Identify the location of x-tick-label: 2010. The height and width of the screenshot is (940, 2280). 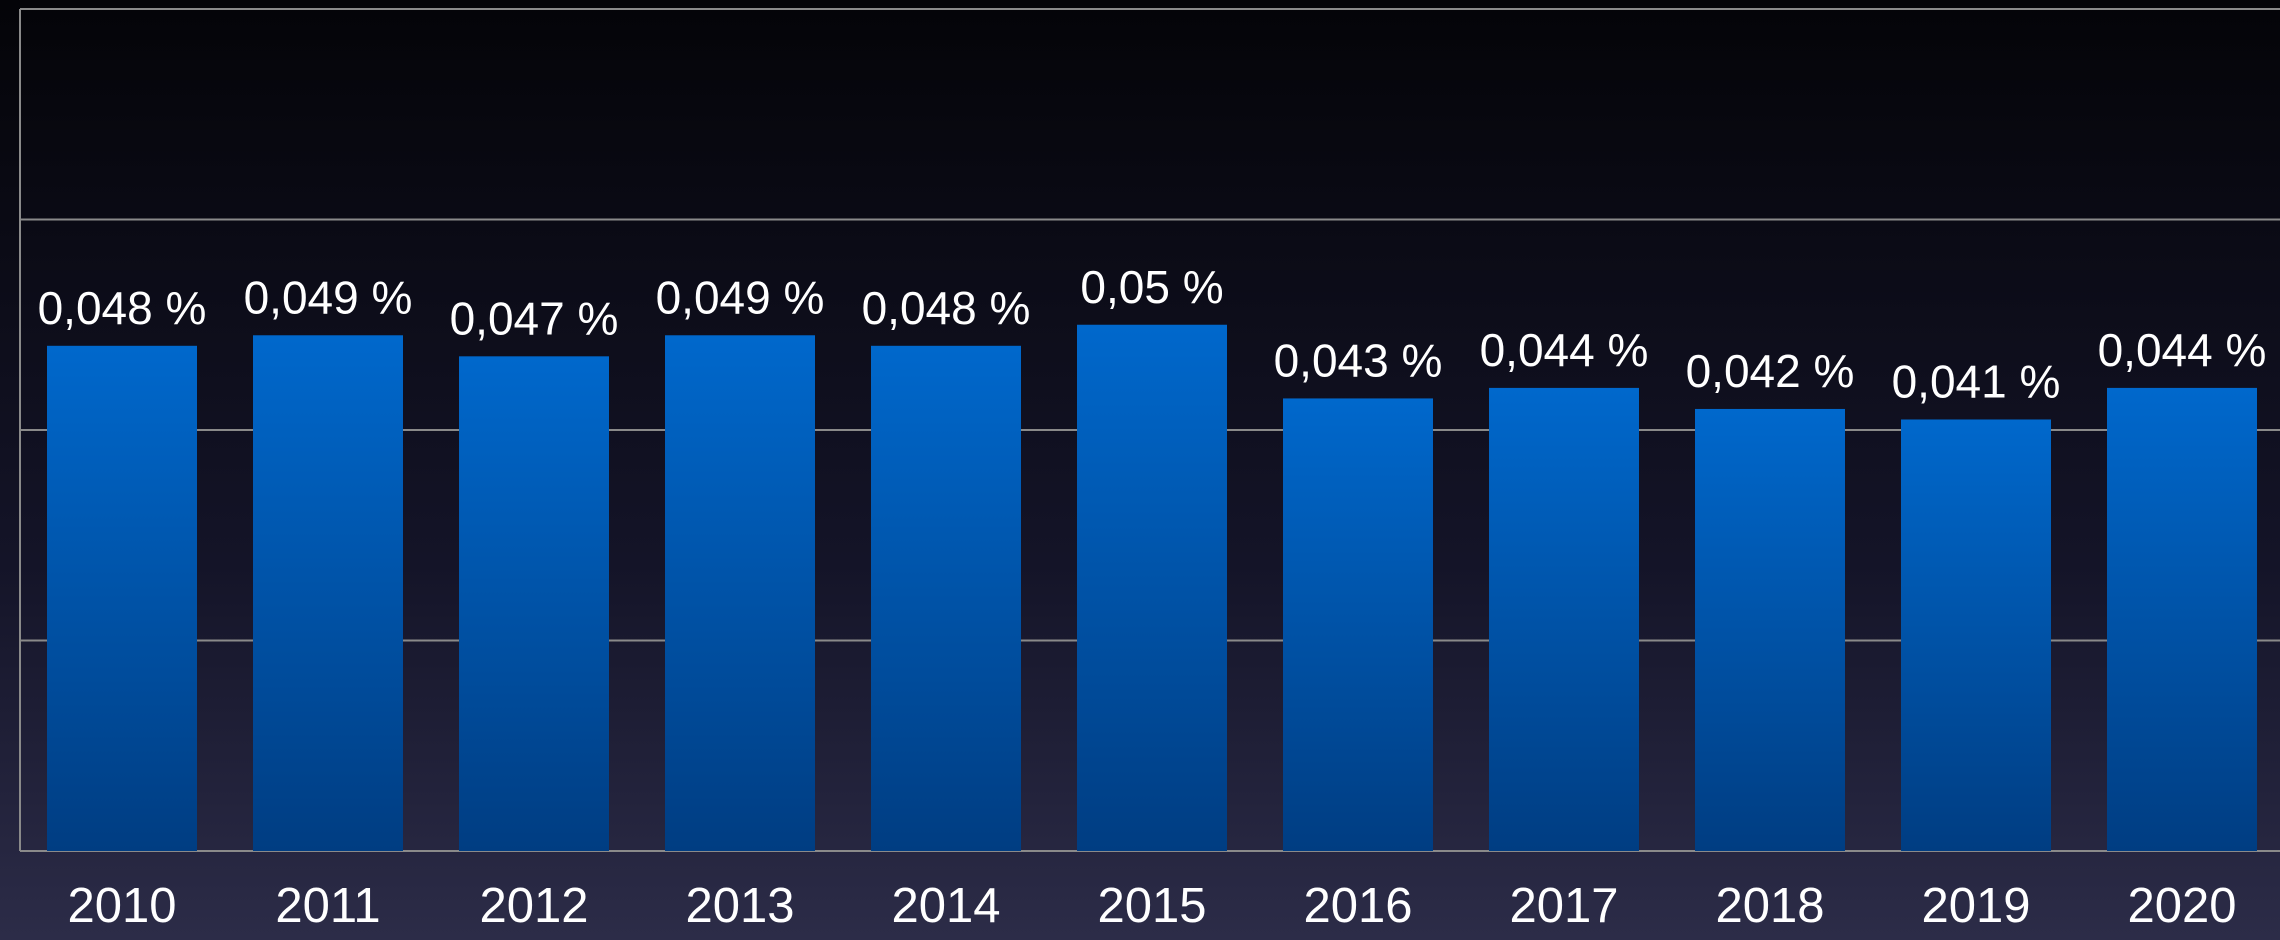
(121, 906).